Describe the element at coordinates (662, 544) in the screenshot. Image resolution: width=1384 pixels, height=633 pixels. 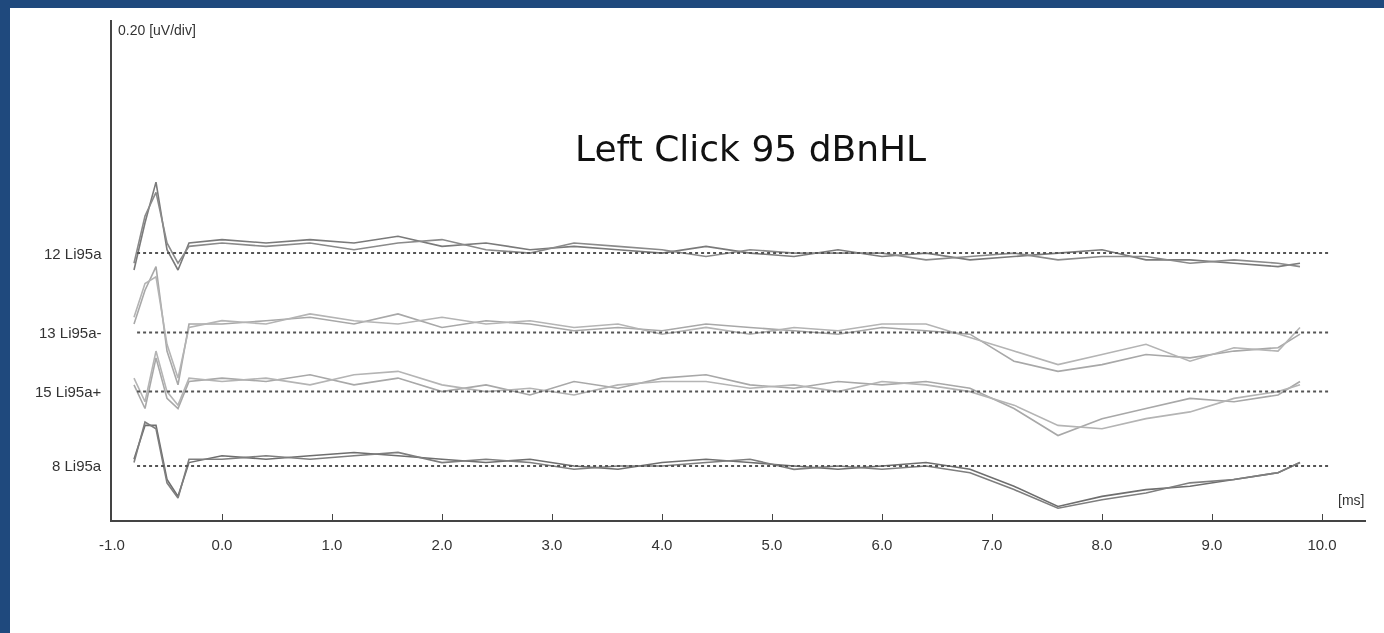
I see `x-tick-label: 4.0` at that location.